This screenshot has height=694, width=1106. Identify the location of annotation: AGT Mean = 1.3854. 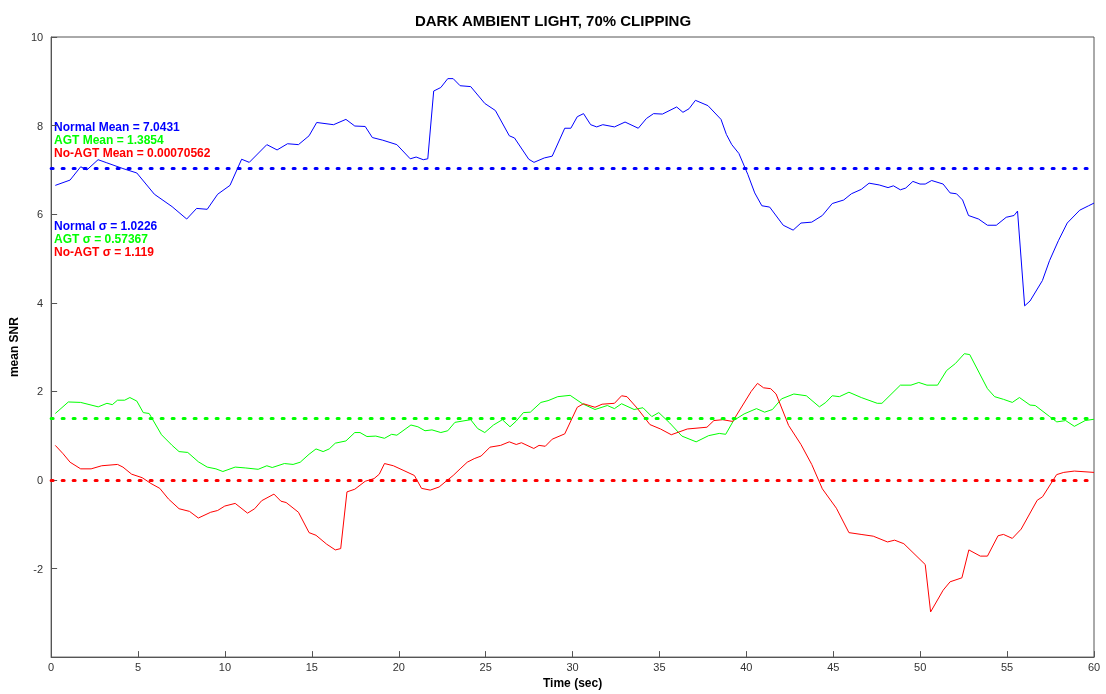
(109, 140).